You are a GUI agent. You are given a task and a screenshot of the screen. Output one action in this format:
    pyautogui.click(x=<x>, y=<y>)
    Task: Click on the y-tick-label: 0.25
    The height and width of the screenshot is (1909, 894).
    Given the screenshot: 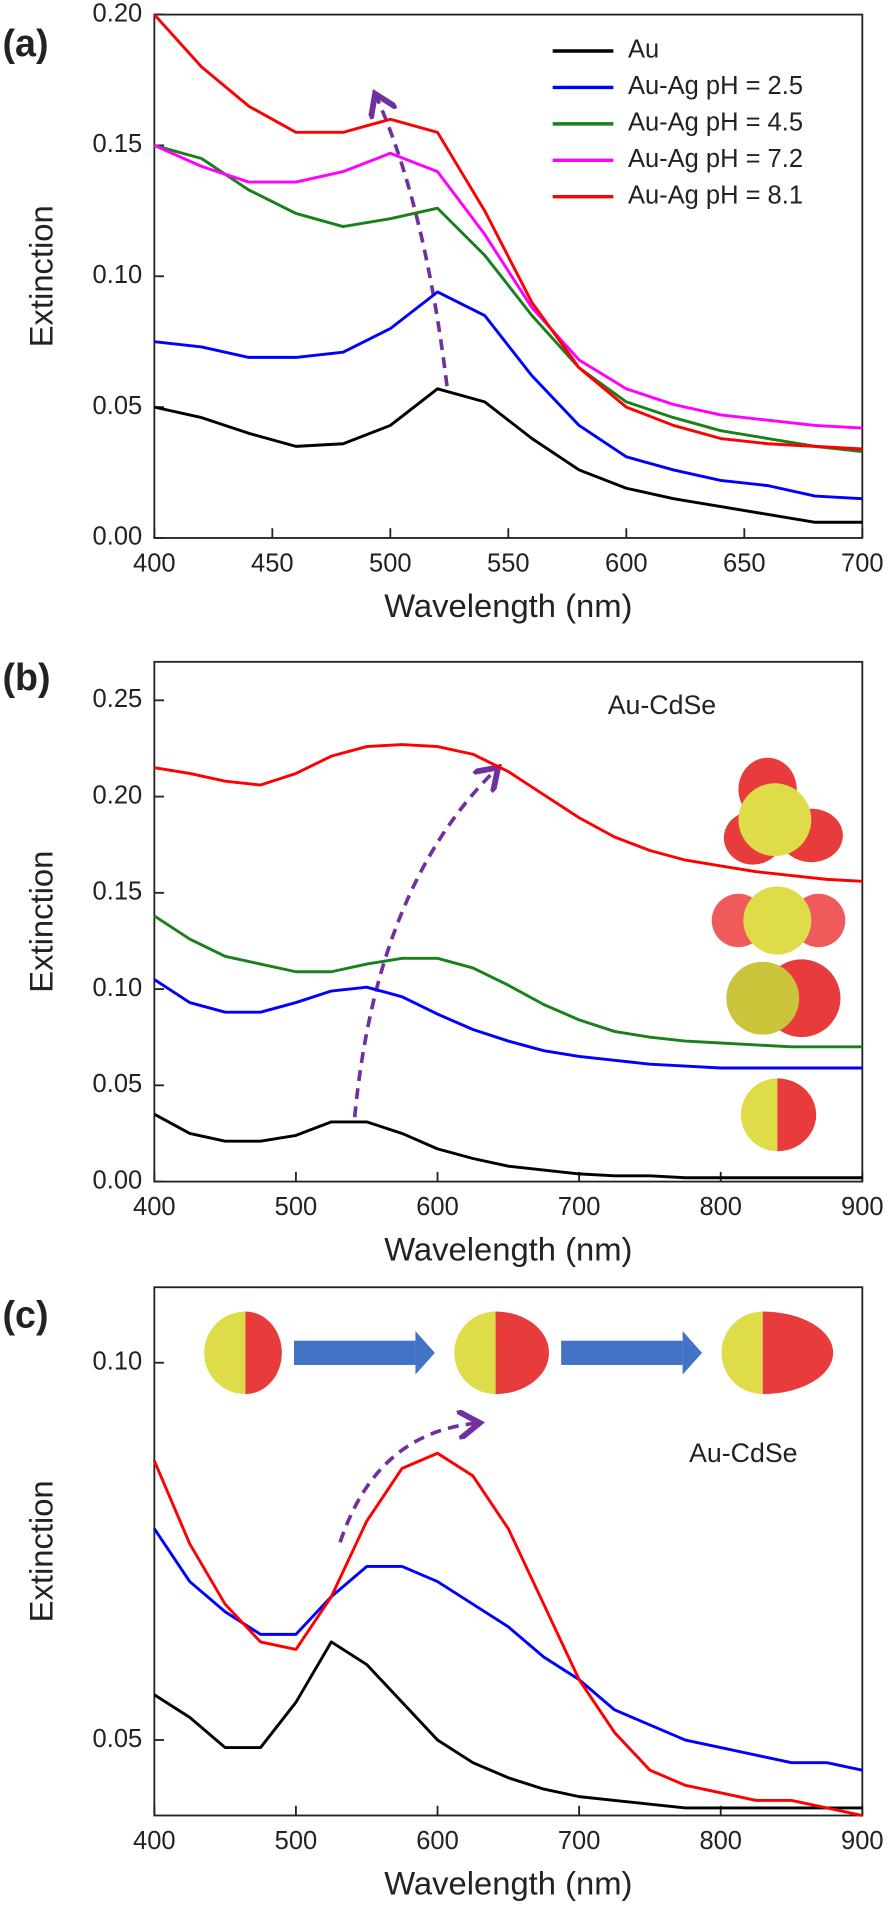 What is the action you would take?
    pyautogui.click(x=118, y=699)
    